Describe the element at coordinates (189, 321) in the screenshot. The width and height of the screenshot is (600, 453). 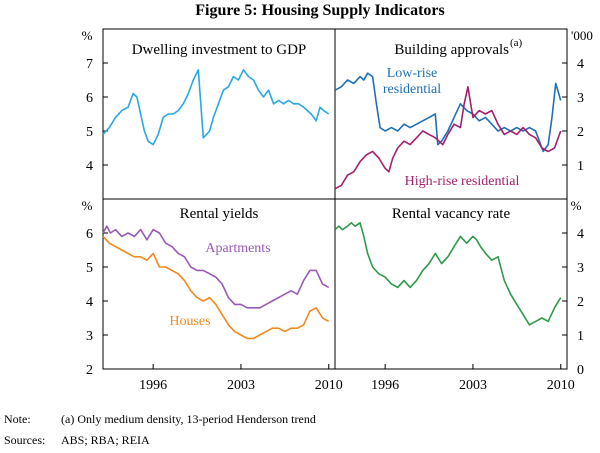
I see `annotation-houses: Houses` at that location.